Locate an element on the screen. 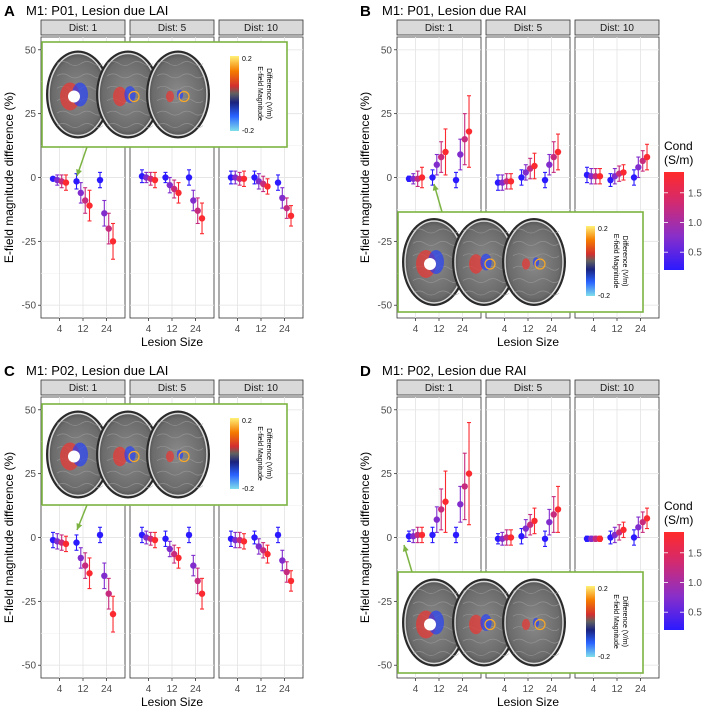 The width and height of the screenshot is (708, 712). legend-tick-label: 0.5 is located at coordinates (695, 253).